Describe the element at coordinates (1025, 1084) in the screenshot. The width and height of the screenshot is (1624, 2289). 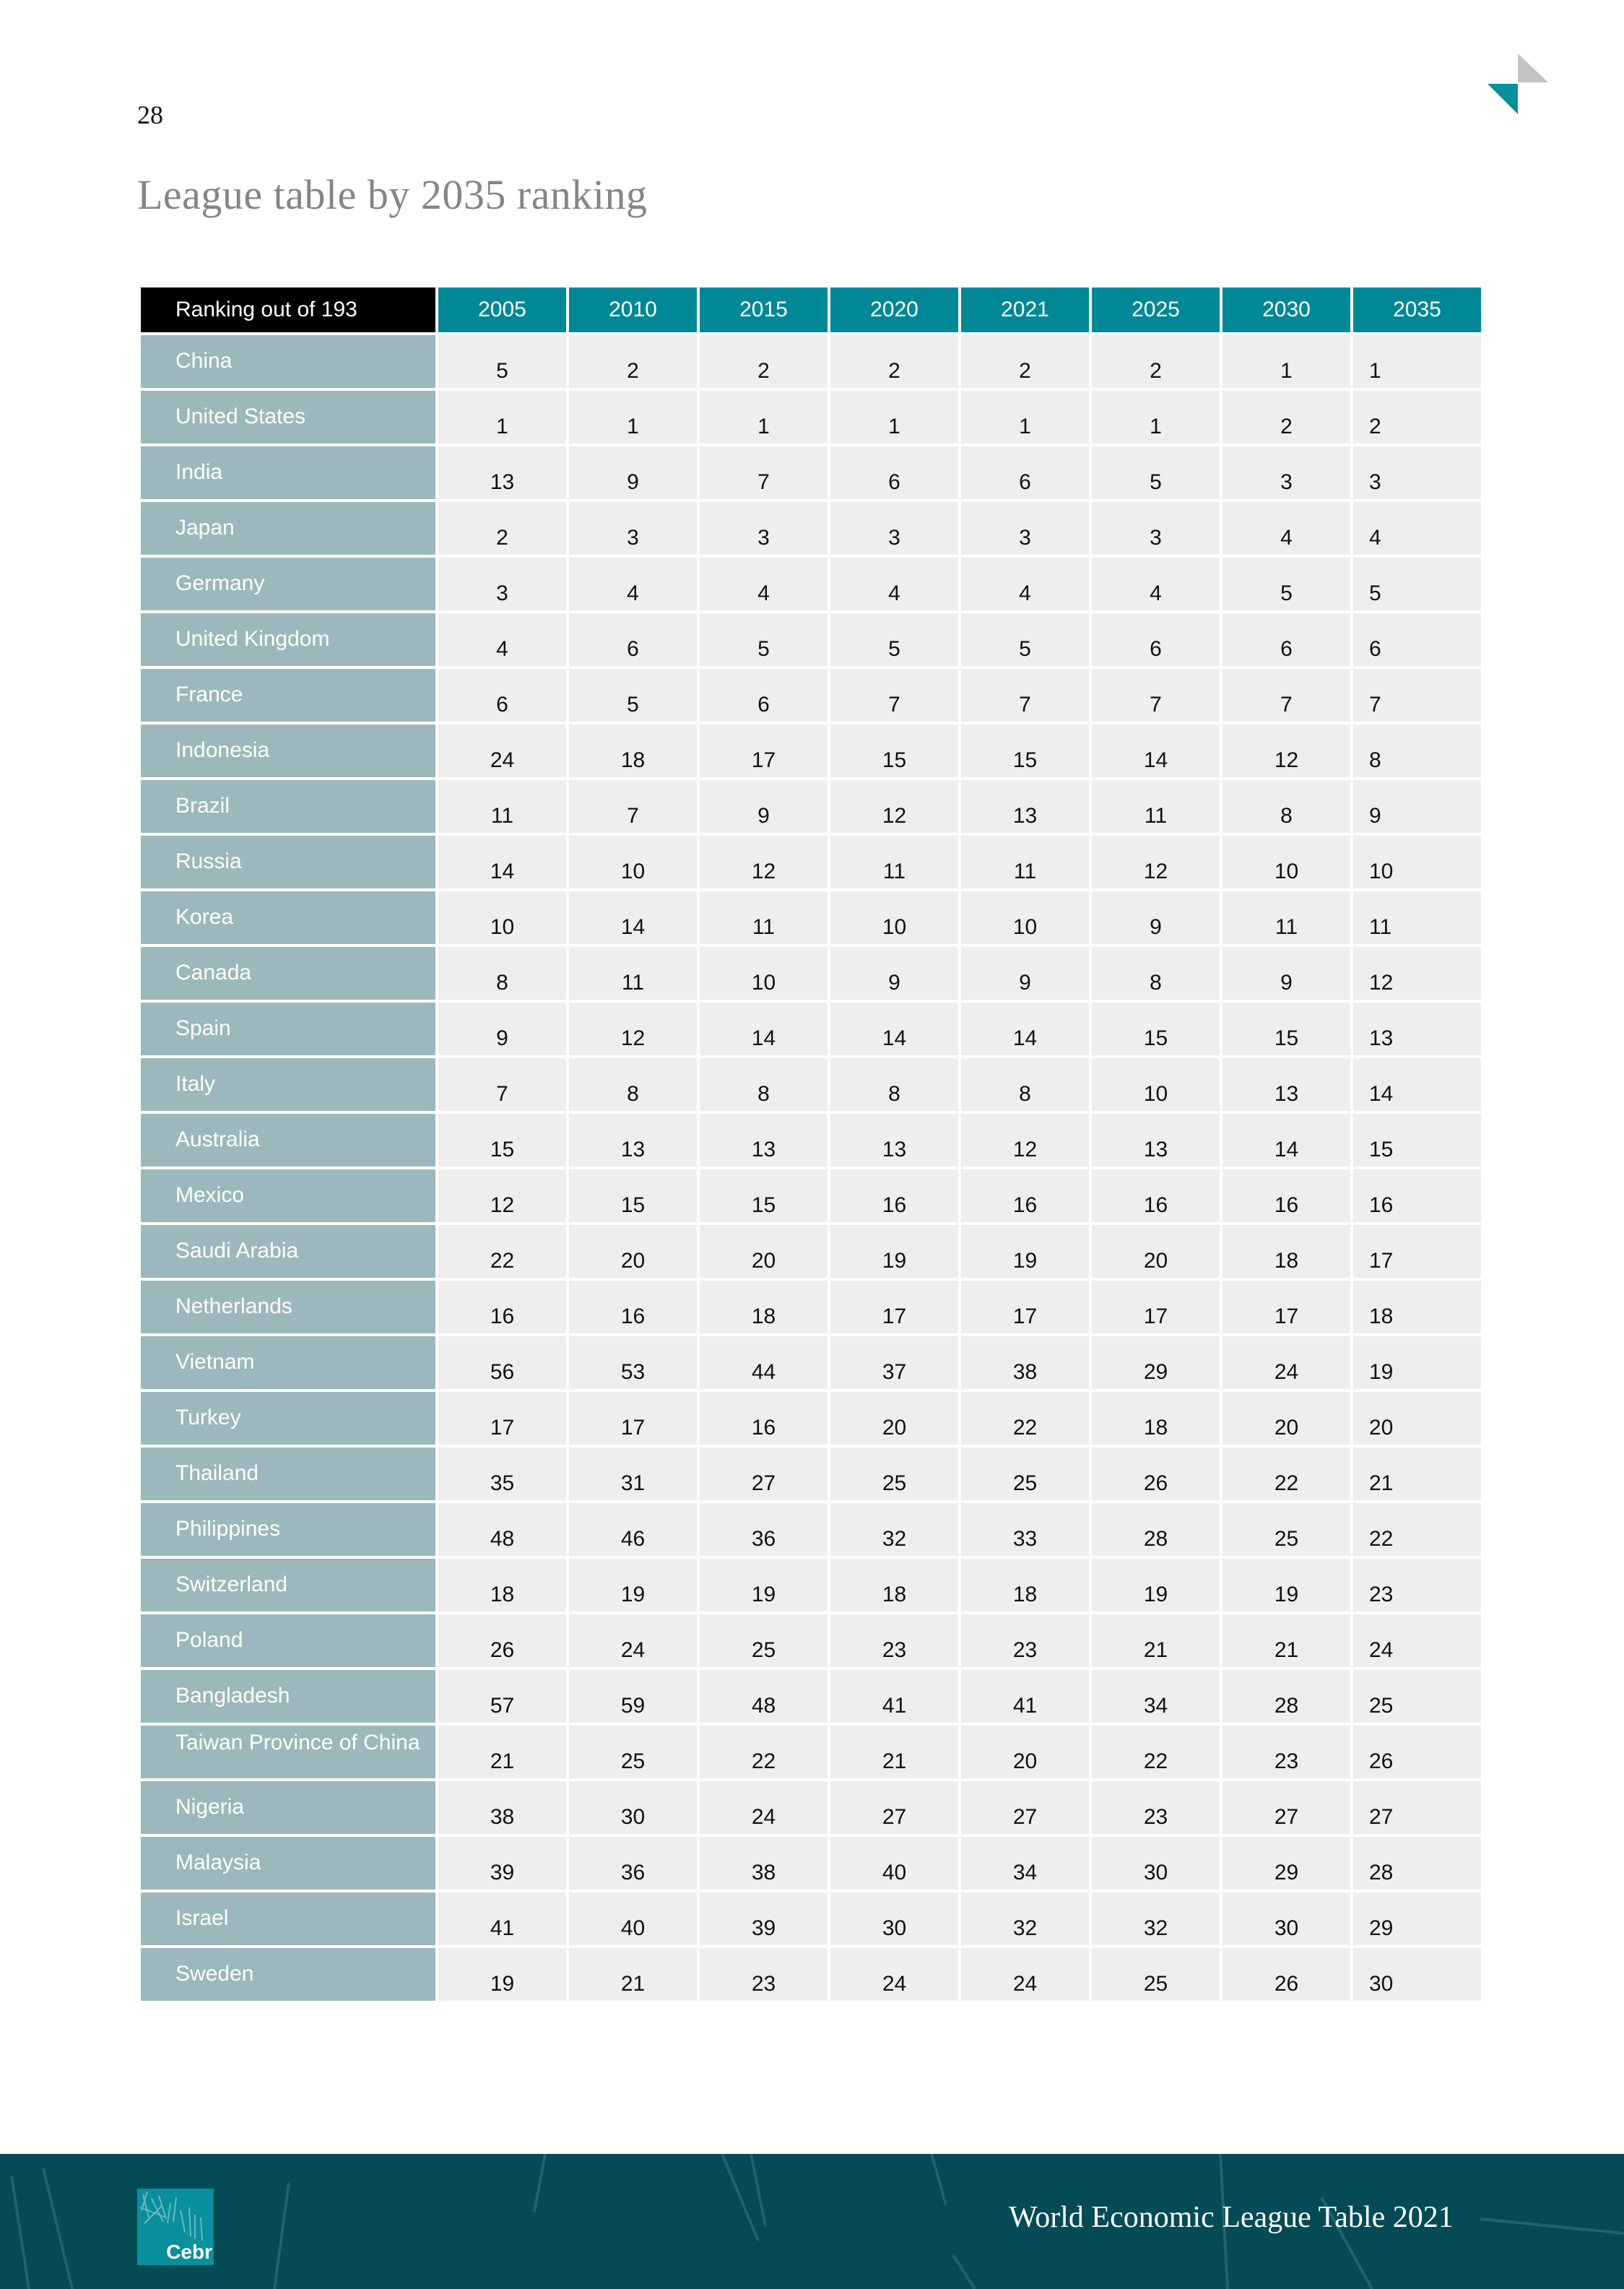
I see `rank-2021: 8` at that location.